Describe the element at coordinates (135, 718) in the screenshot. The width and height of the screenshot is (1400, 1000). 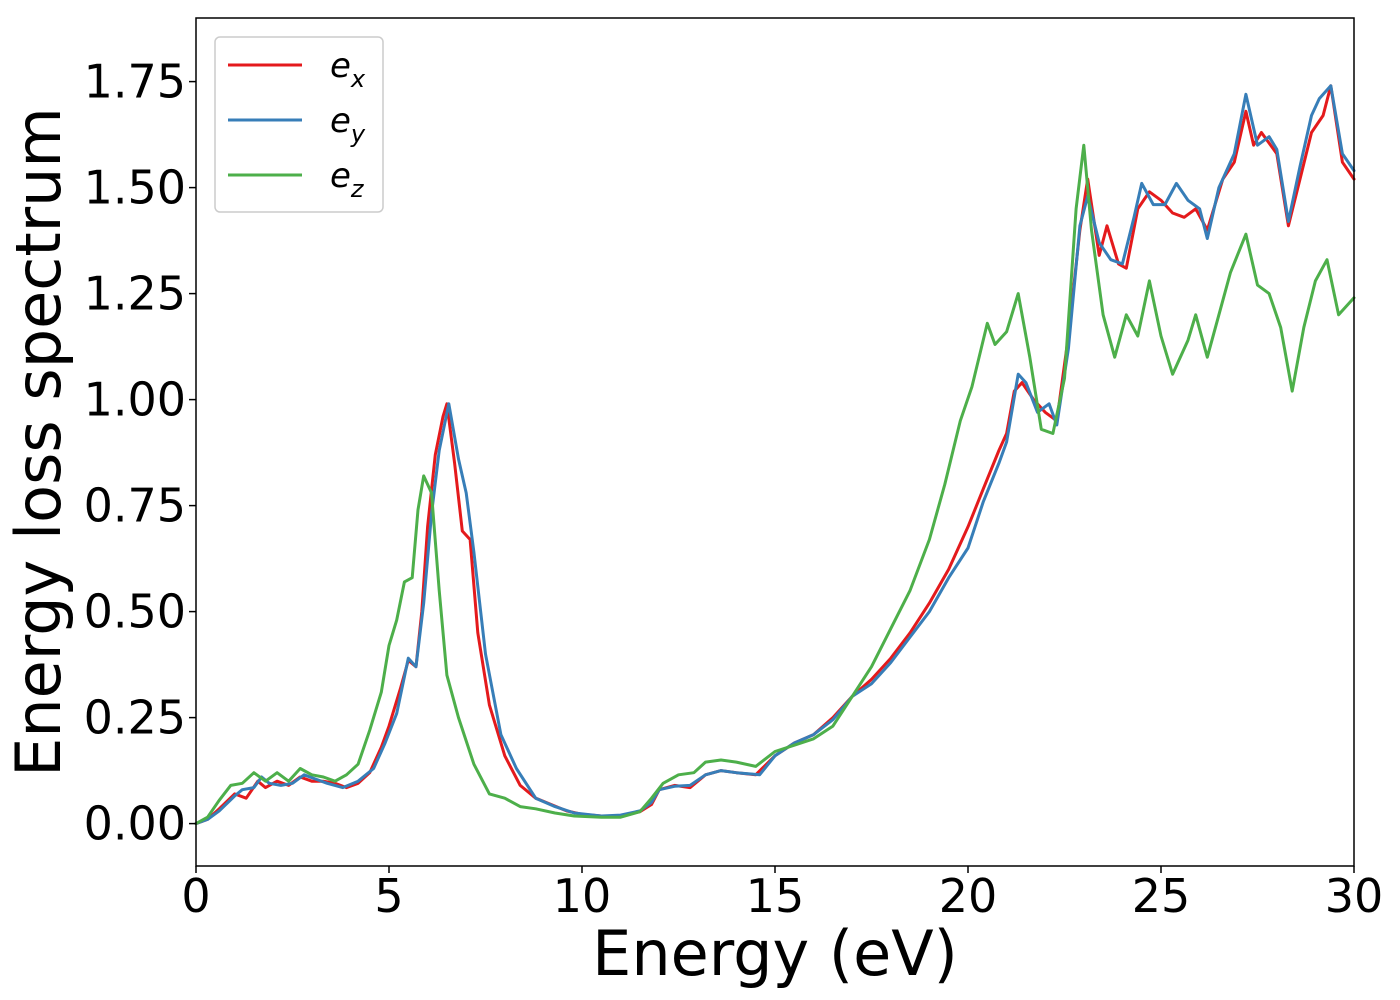
I see `y-tick-label: 0.25` at that location.